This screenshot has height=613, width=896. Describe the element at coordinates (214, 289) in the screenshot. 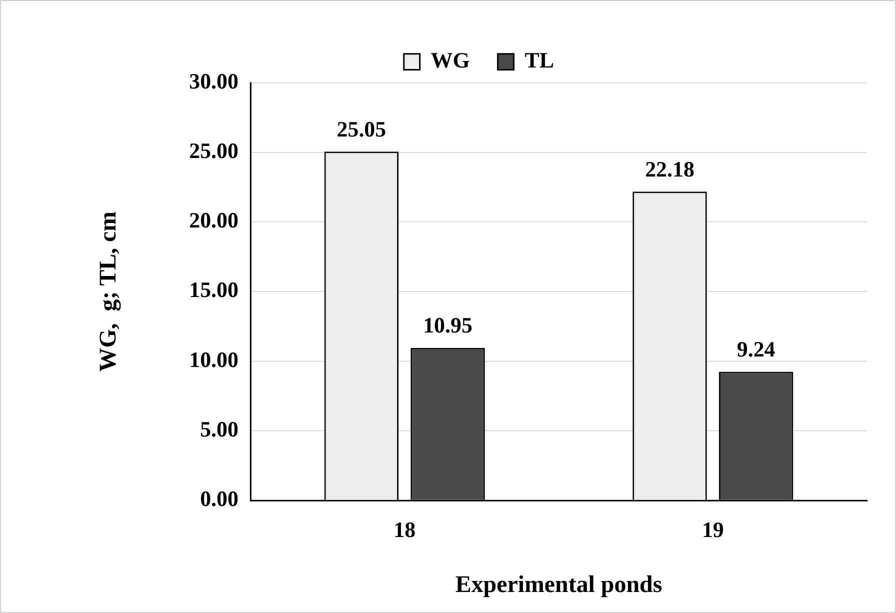

I see `y-tick-label: 15.00` at that location.